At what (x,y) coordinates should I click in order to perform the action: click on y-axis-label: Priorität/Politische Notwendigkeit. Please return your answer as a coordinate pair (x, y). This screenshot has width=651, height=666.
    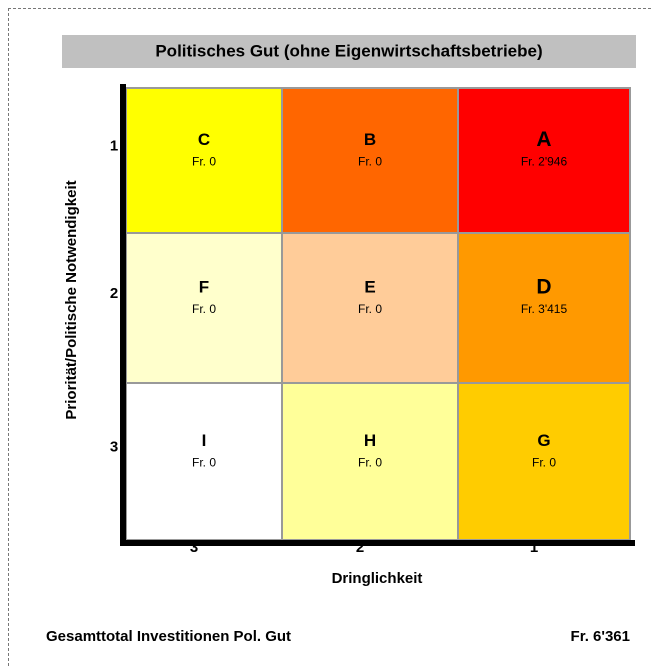
    Looking at the image, I should click on (71, 299).